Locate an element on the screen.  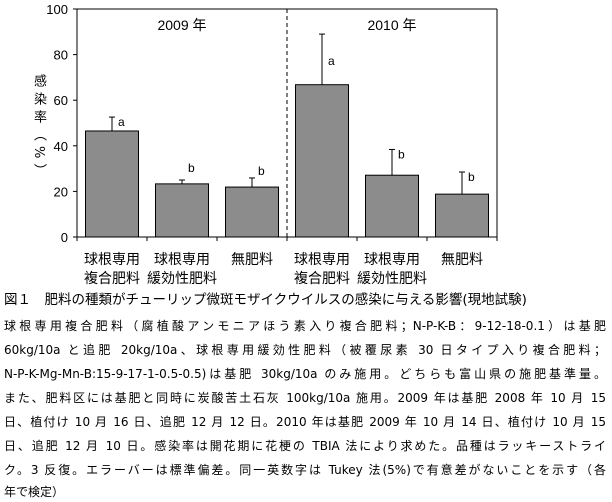
y-tick-label: 100 is located at coordinates (57, 9).